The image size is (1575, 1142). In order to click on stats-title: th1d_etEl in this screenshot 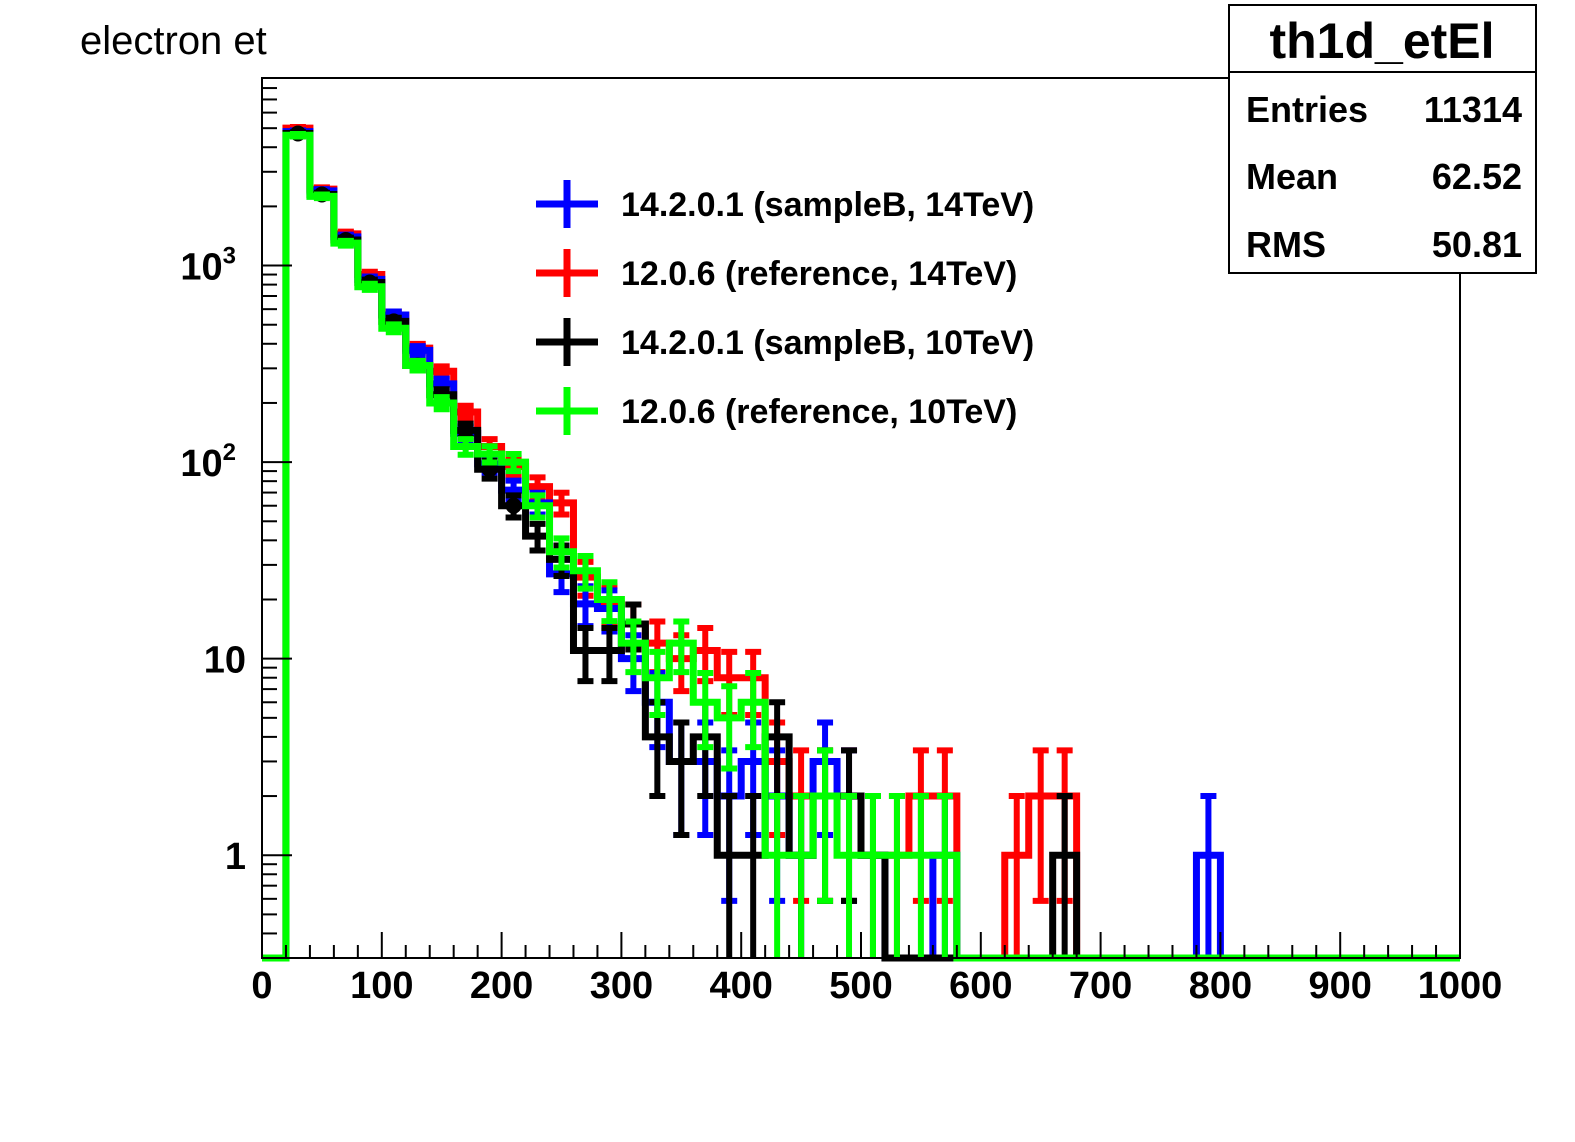, I will do `click(1381, 41)`.